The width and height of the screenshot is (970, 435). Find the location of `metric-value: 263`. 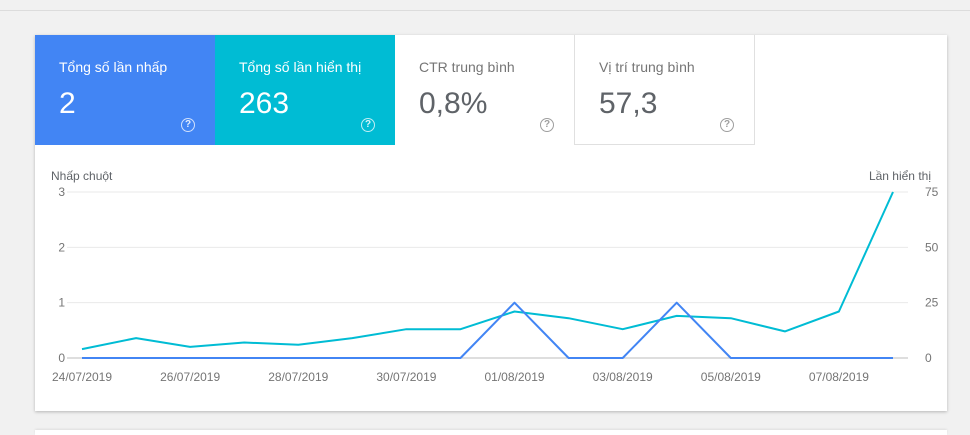

metric-value: 263 is located at coordinates (264, 103).